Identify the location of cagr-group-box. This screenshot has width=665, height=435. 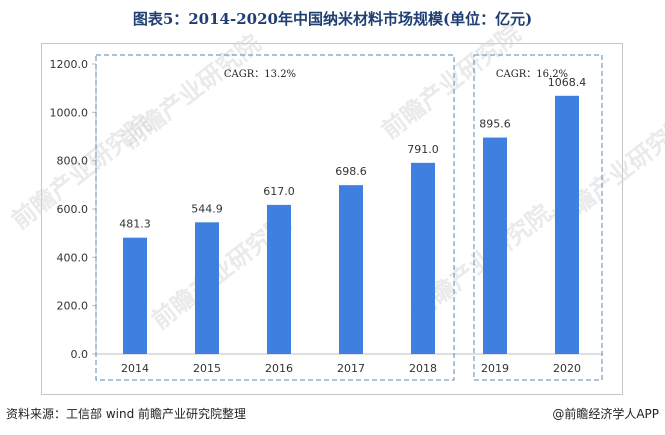
(538, 217).